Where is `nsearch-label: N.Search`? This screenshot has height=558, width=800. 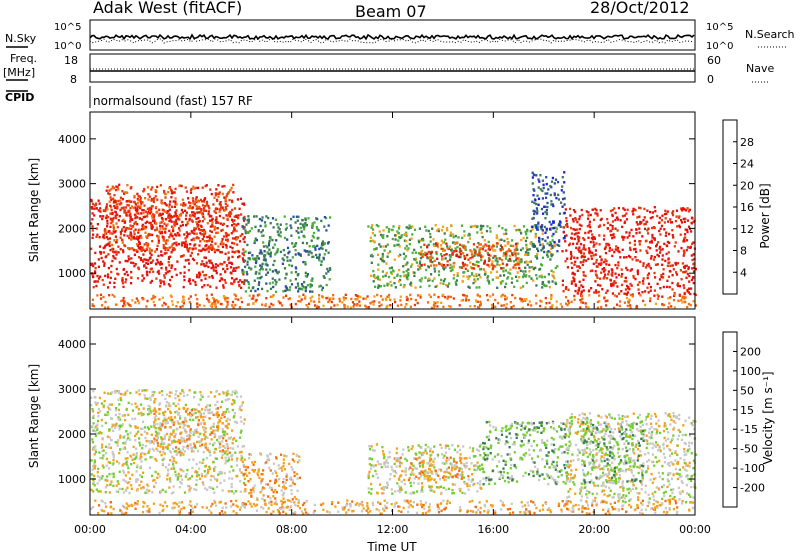
nsearch-label: N.Search is located at coordinates (770, 34).